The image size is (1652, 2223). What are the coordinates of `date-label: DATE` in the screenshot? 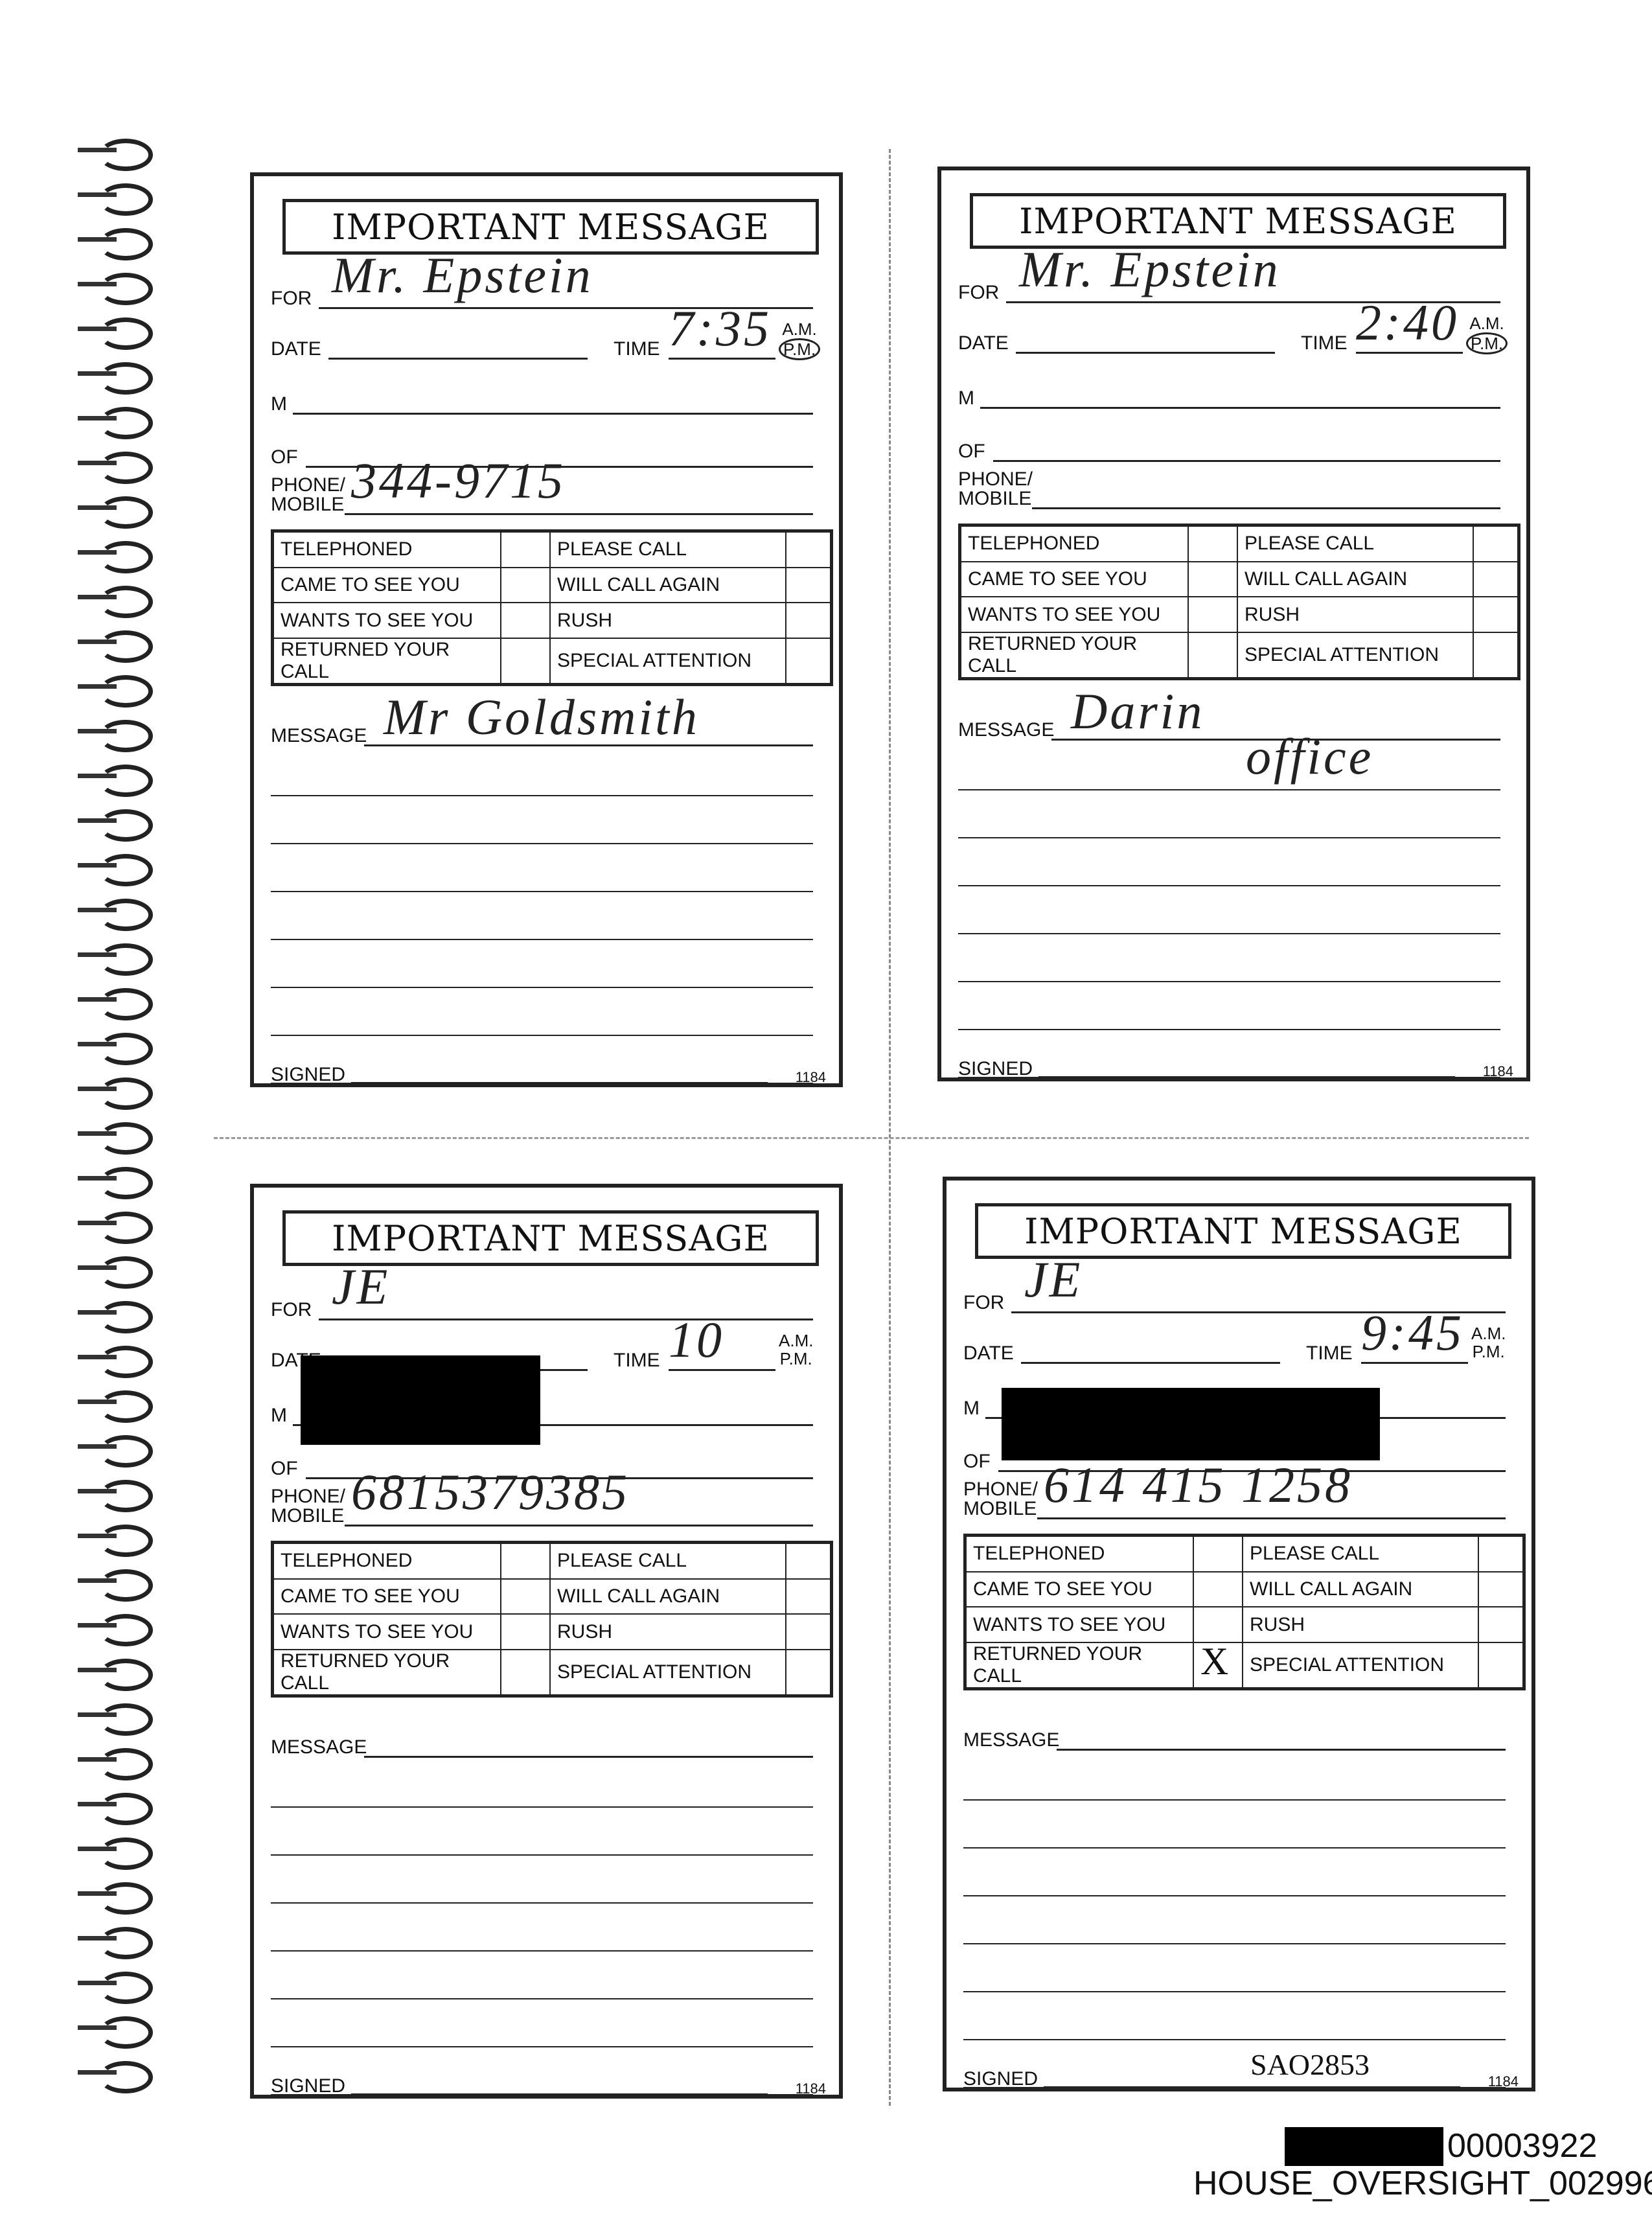 It's located at (296, 349).